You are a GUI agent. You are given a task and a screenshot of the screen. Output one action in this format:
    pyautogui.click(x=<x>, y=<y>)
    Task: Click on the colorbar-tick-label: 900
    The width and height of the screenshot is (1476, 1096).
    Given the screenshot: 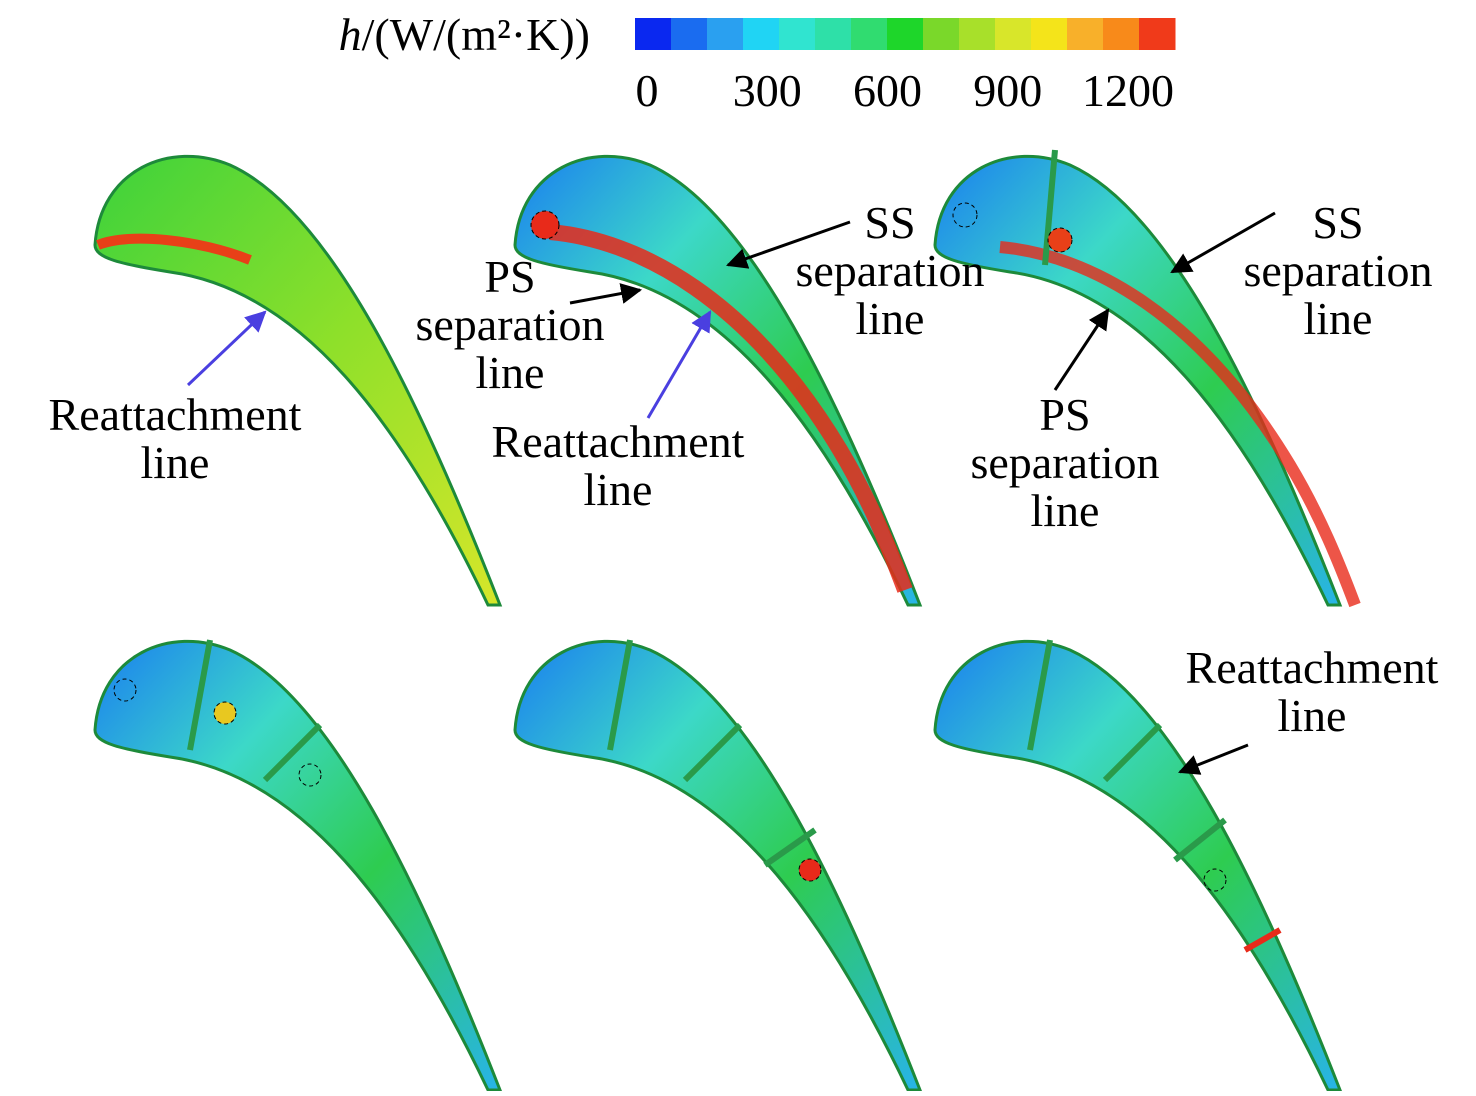 What is the action you would take?
    pyautogui.click(x=1007, y=90)
    